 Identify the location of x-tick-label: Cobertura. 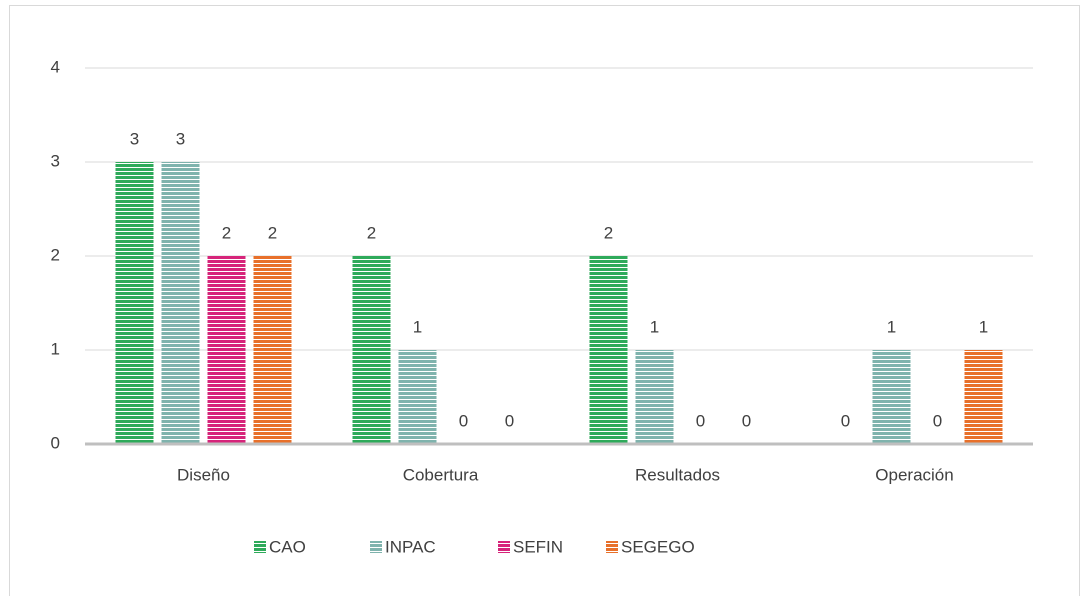
(441, 474).